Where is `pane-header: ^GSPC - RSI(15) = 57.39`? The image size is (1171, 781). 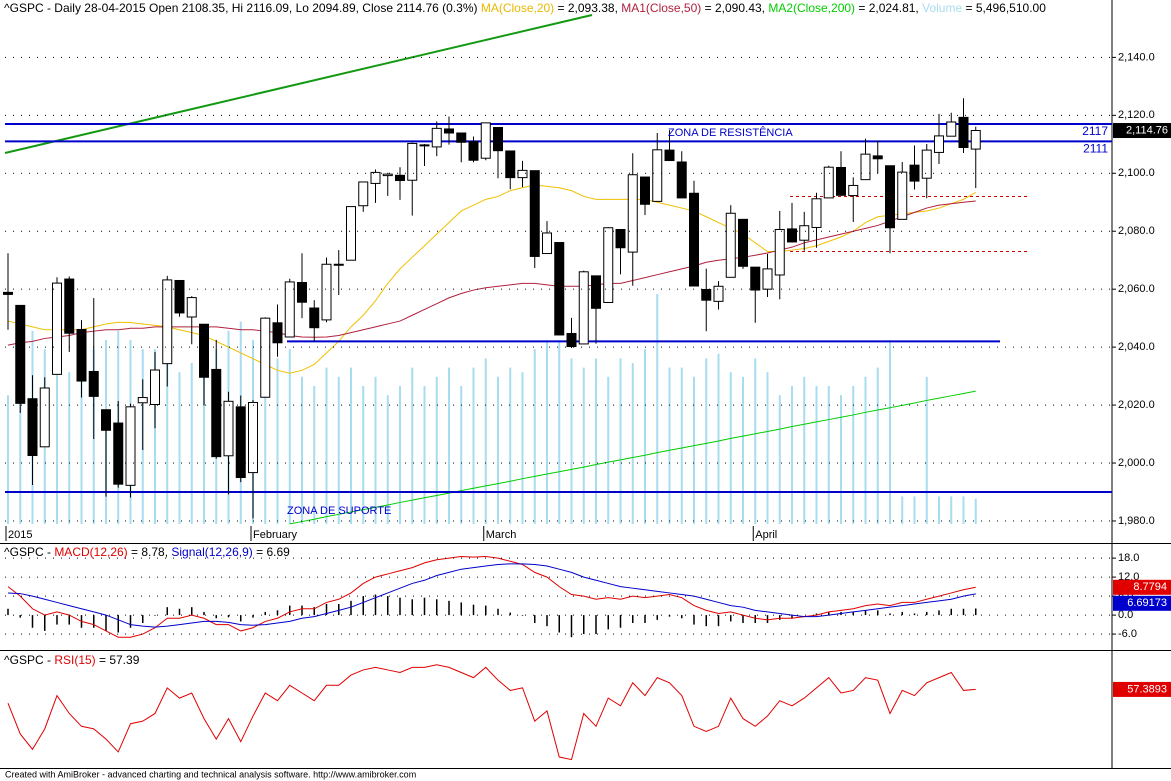
pane-header: ^GSPC - RSI(15) = 57.39 is located at coordinates (72, 660).